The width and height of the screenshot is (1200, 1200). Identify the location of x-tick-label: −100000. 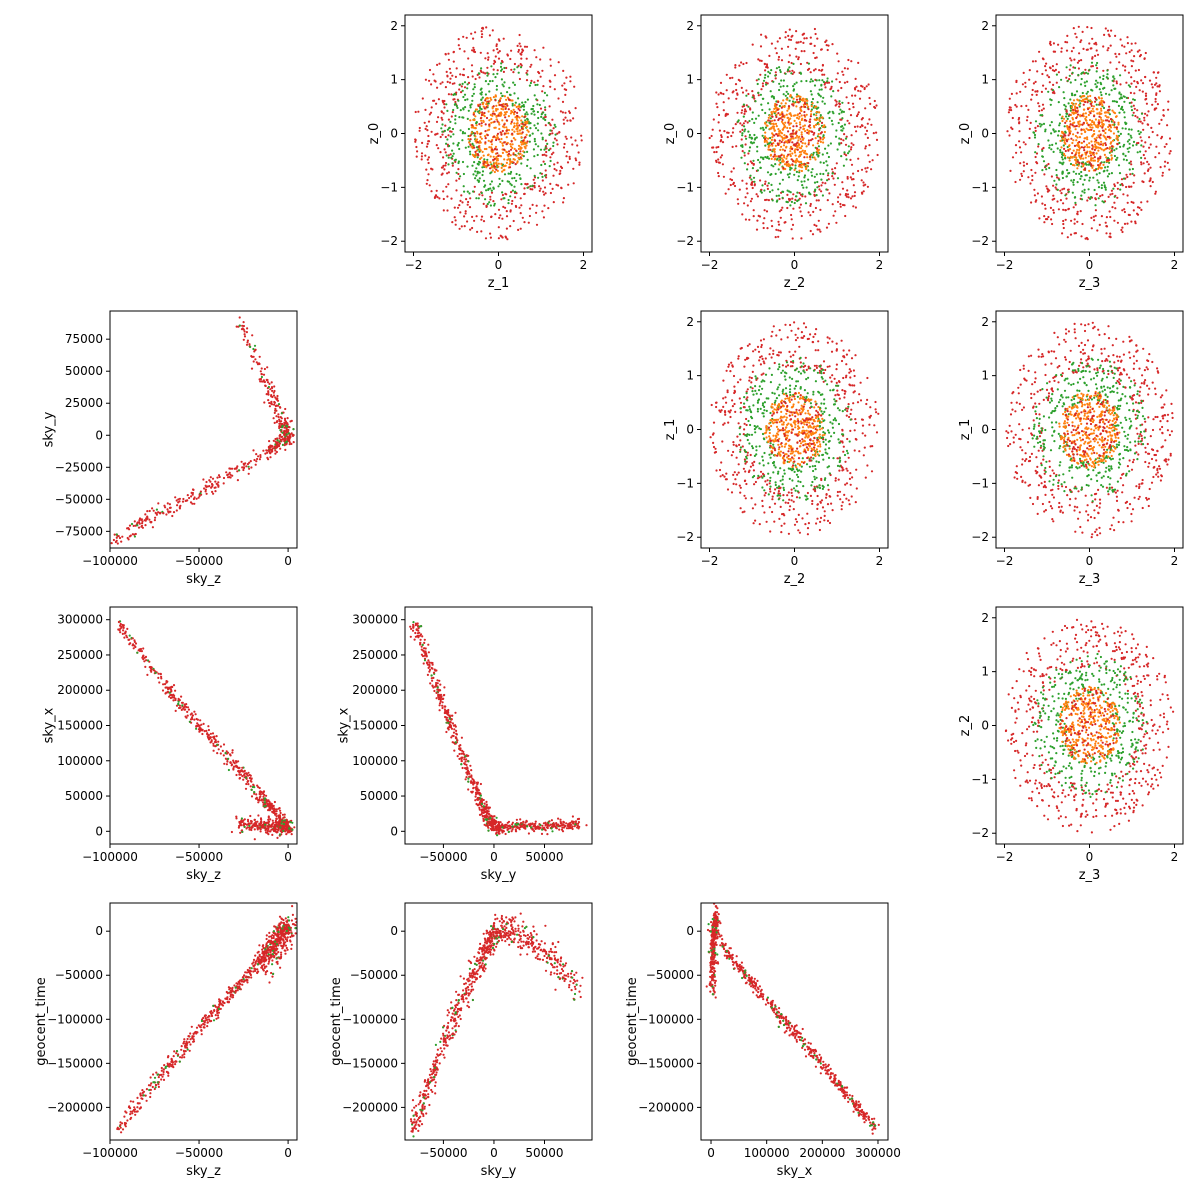
(110, 561).